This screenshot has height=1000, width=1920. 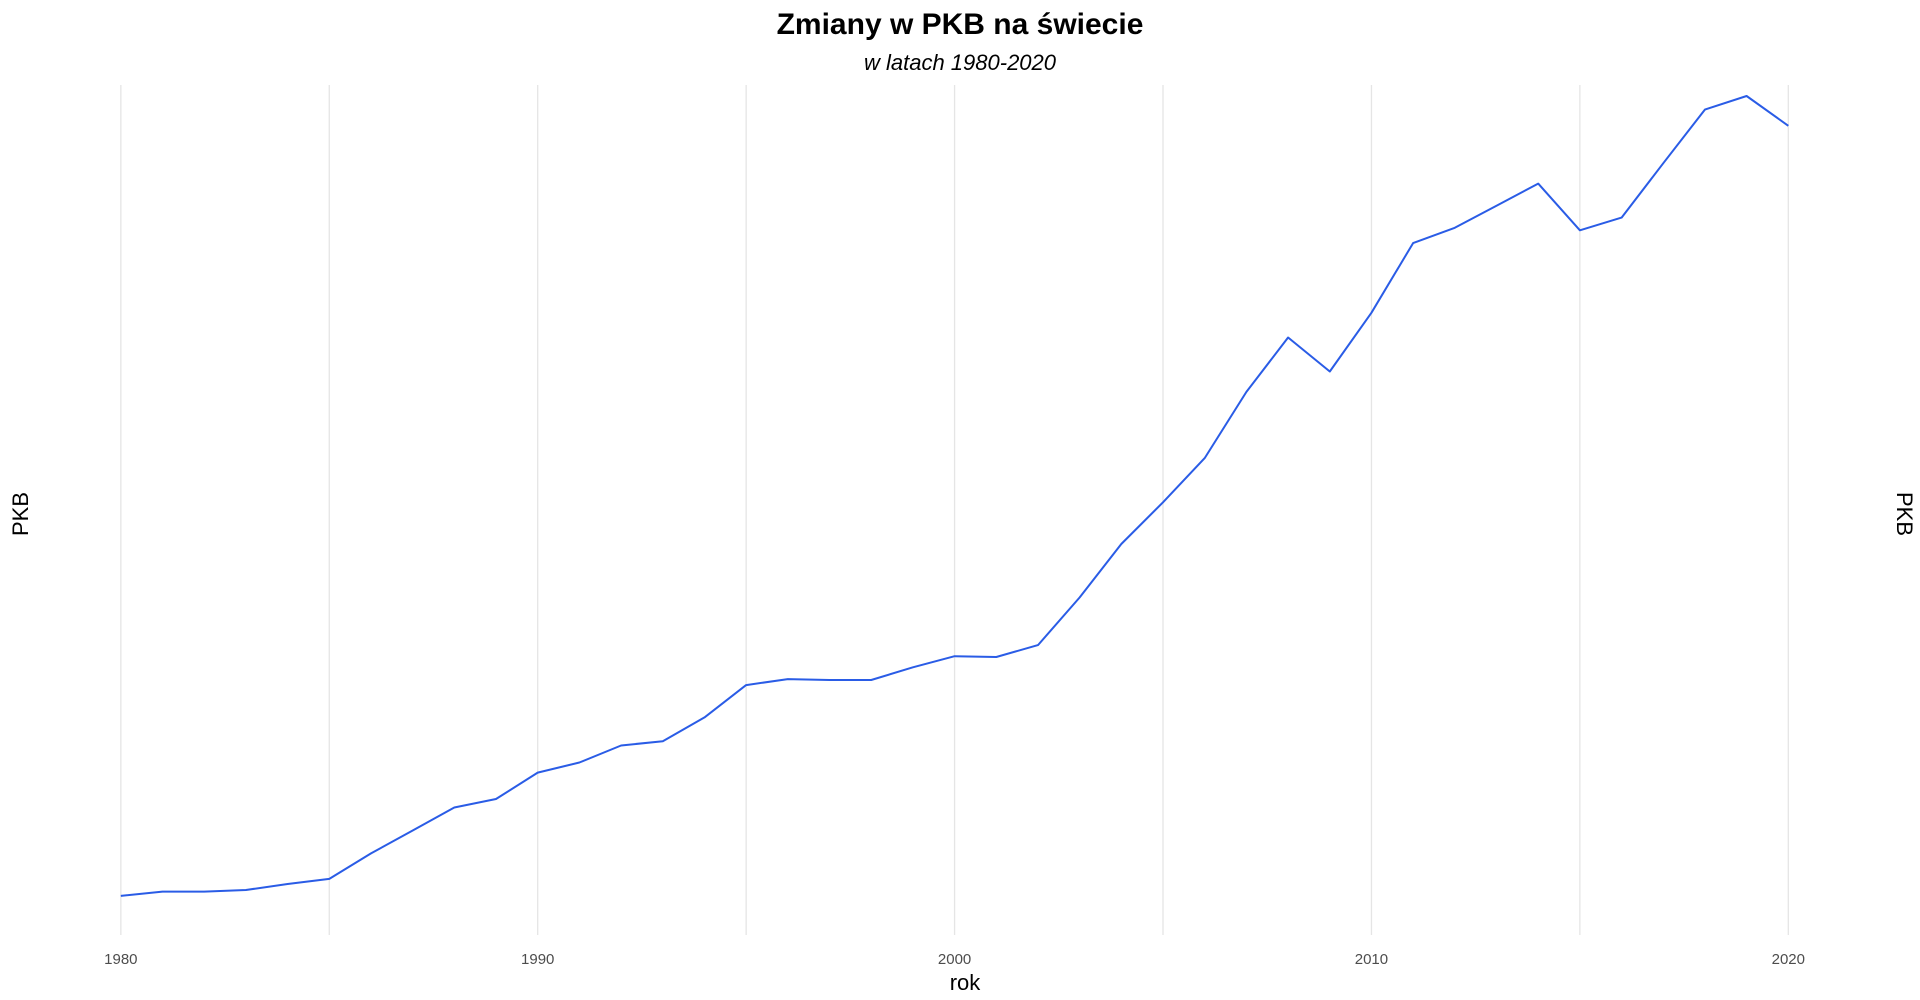 I want to click on x-axis-ticks: 1980 1990 2000 2010 2020, so click(x=954, y=959).